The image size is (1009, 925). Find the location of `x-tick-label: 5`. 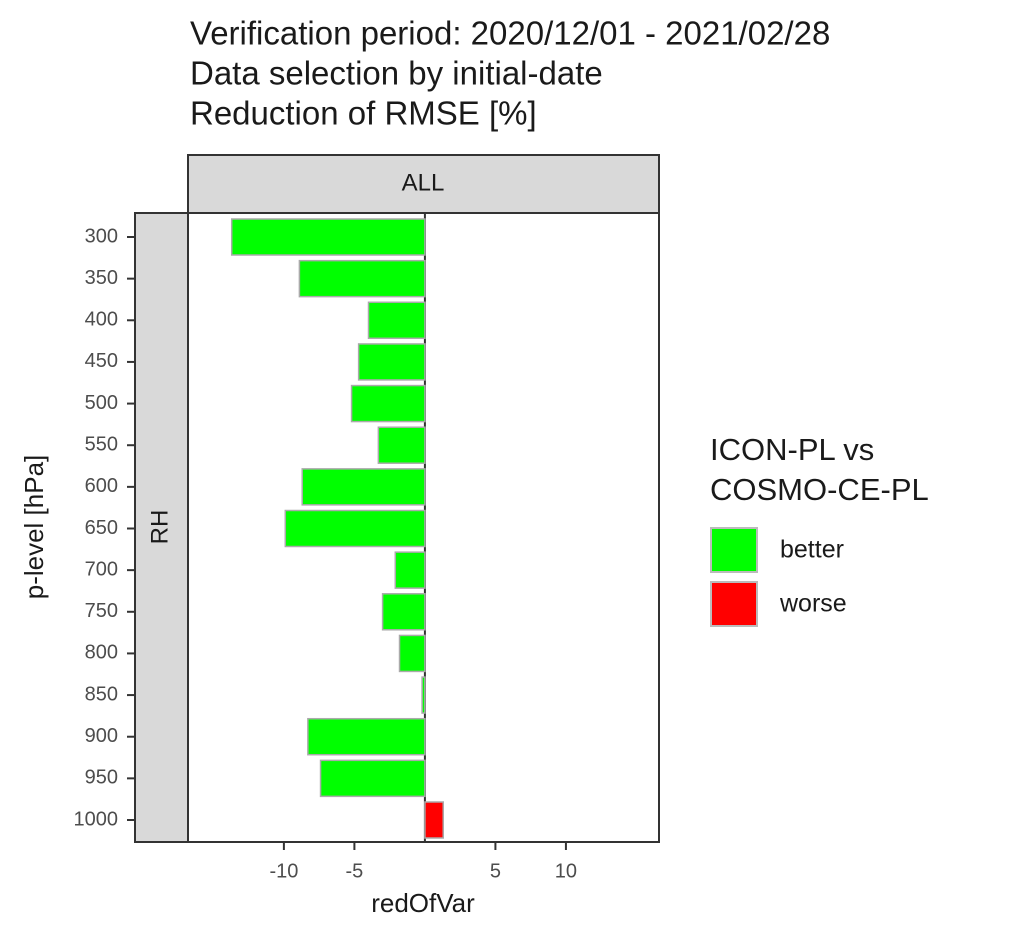

x-tick-label: 5 is located at coordinates (495, 871).